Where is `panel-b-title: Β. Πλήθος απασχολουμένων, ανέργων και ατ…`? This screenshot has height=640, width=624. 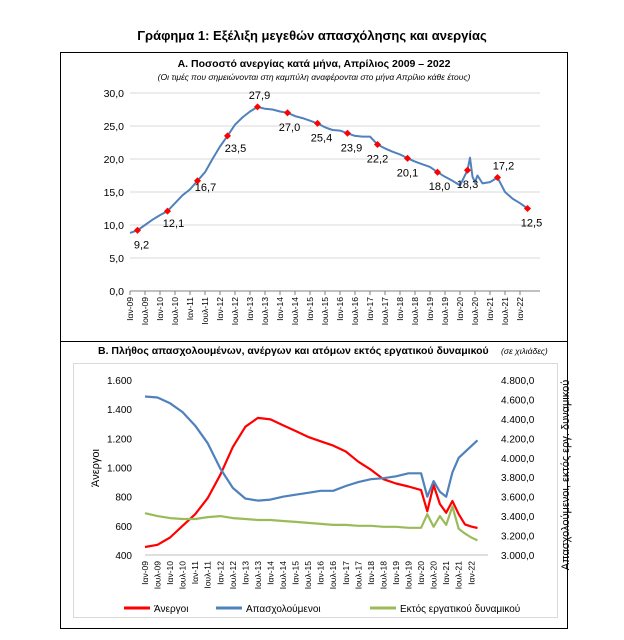 panel-b-title: Β. Πλήθος απασχολουμένων, ανέργων και ατ… is located at coordinates (293, 351).